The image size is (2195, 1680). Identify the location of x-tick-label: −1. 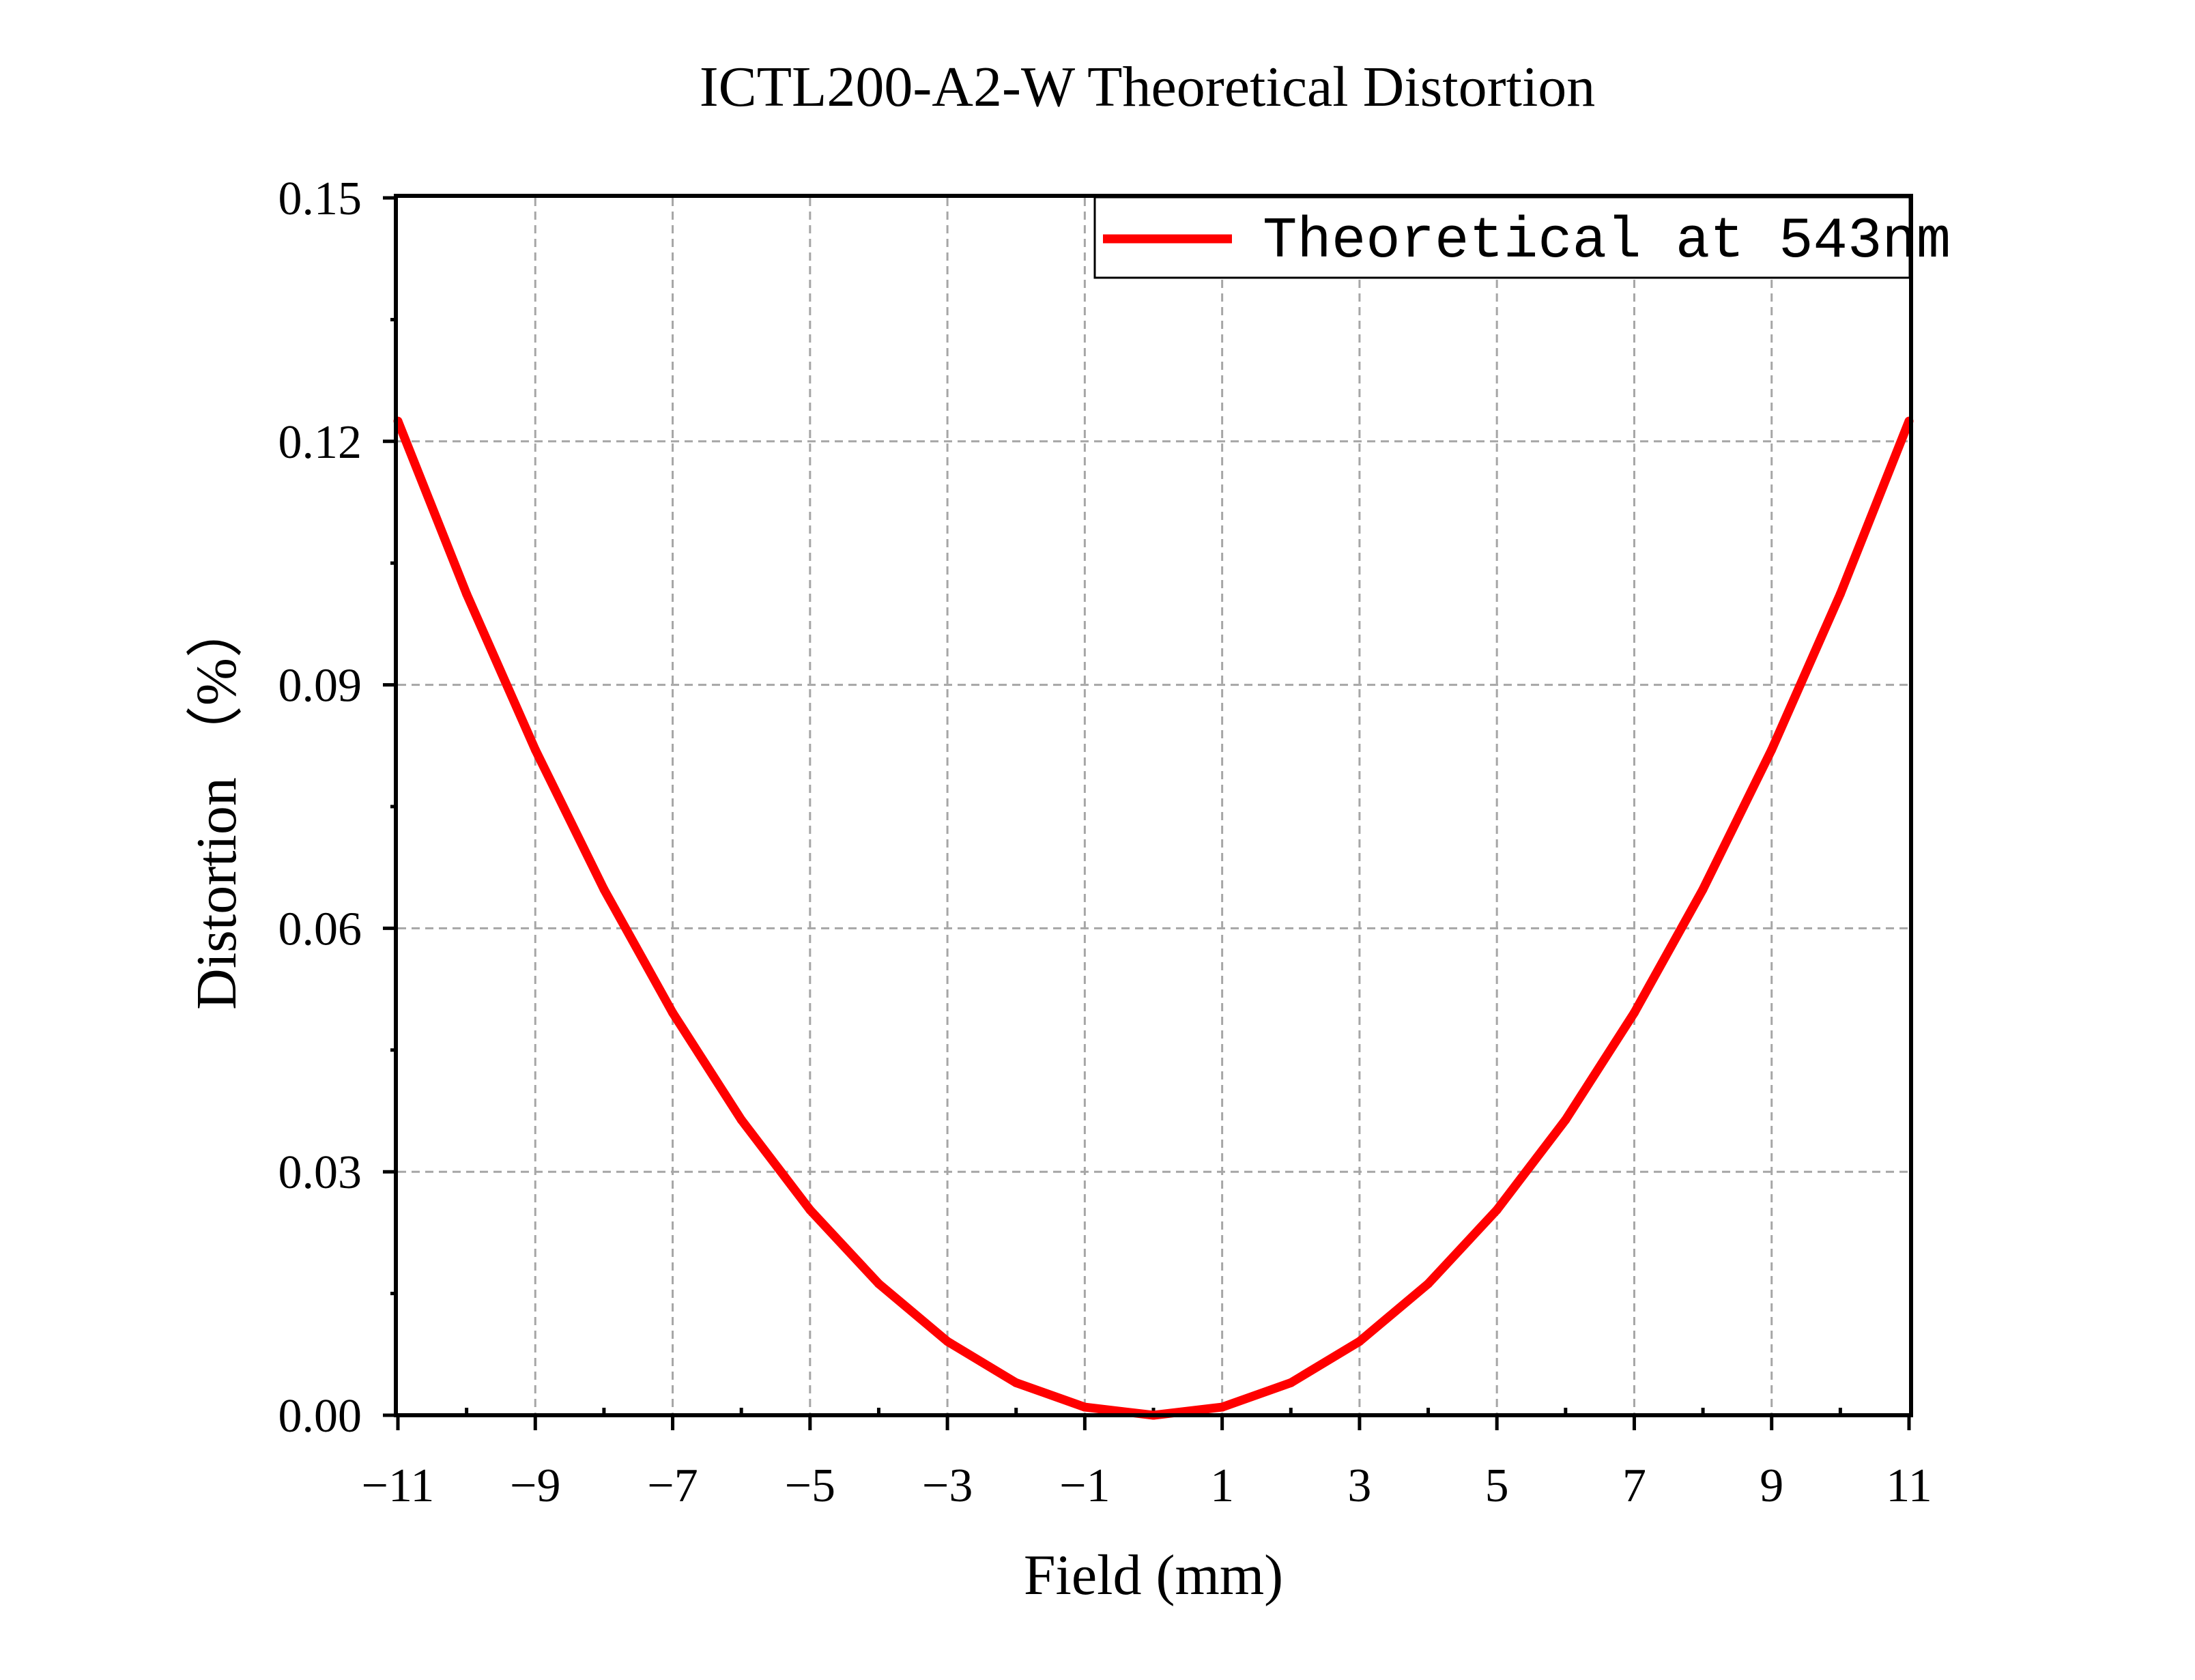
(1084, 1486).